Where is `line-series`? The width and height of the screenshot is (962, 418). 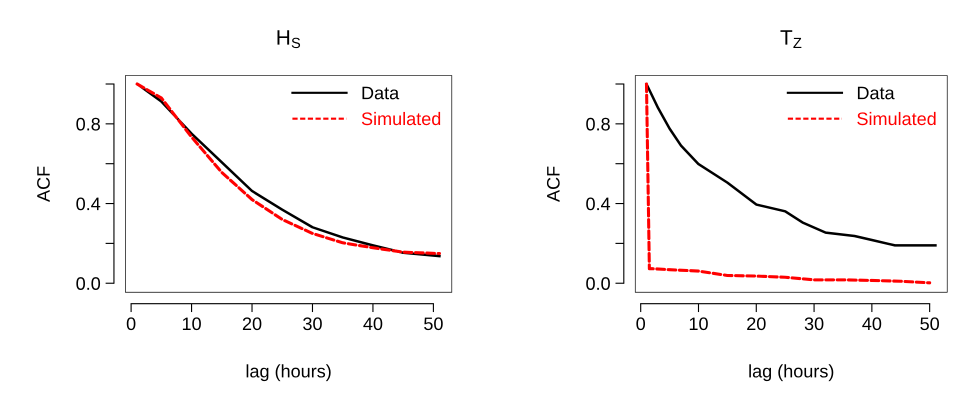
line-series is located at coordinates (791, 164).